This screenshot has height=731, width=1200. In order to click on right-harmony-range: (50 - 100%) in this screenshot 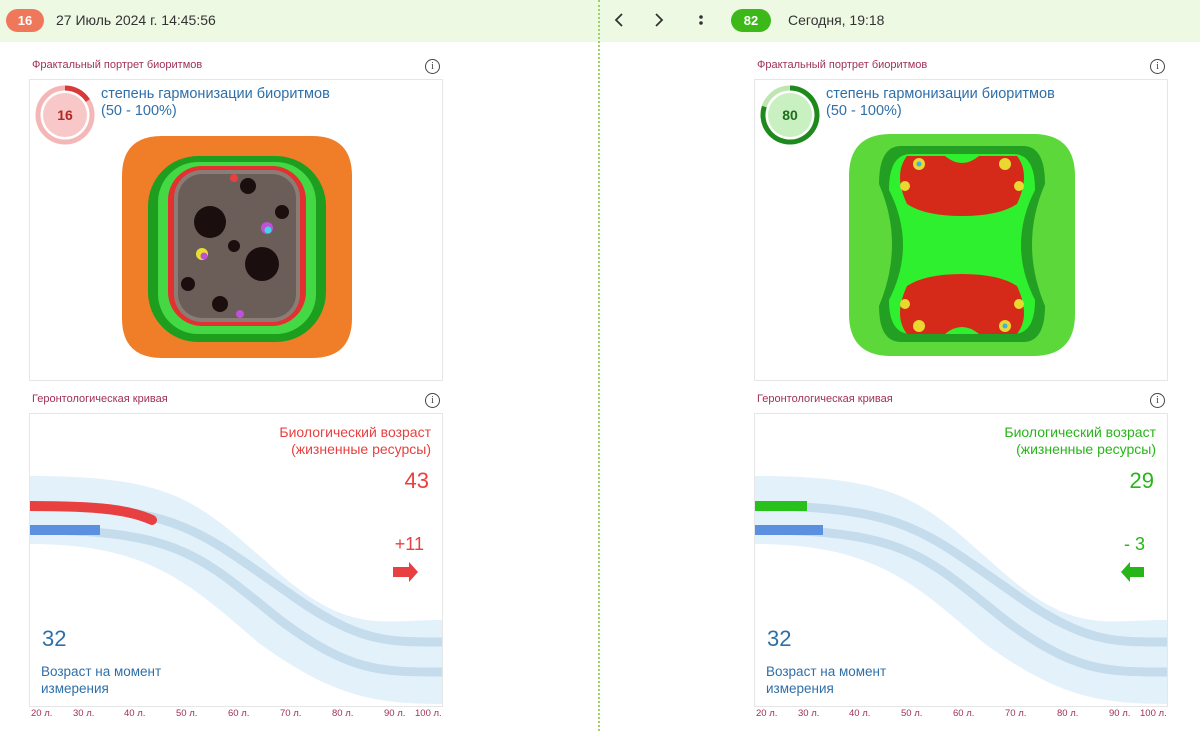, I will do `click(864, 111)`.